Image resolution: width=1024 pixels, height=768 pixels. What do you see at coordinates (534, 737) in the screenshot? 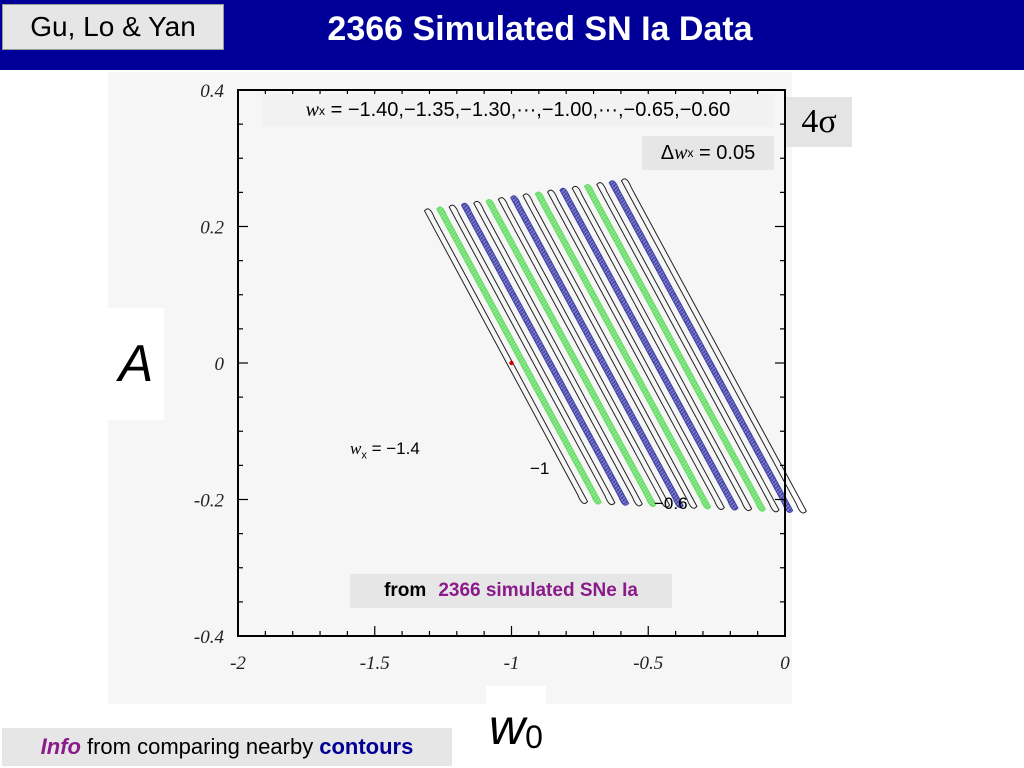
I see `x-axis-sub: 0` at bounding box center [534, 737].